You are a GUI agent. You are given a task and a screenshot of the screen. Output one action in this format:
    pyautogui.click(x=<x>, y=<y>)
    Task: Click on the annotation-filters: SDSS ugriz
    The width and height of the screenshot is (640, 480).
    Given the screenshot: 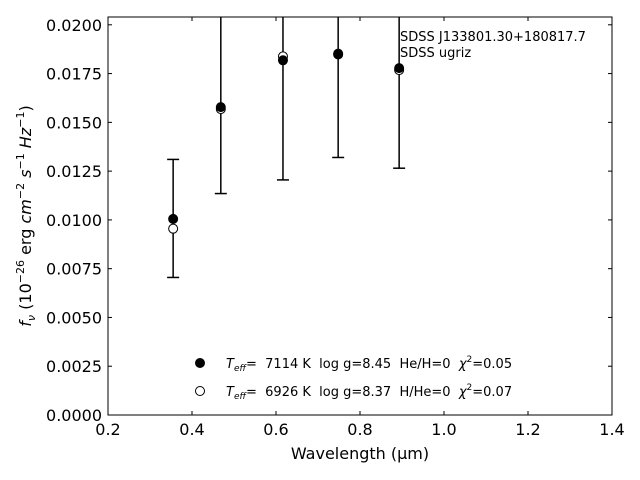 What is the action you would take?
    pyautogui.click(x=435, y=53)
    